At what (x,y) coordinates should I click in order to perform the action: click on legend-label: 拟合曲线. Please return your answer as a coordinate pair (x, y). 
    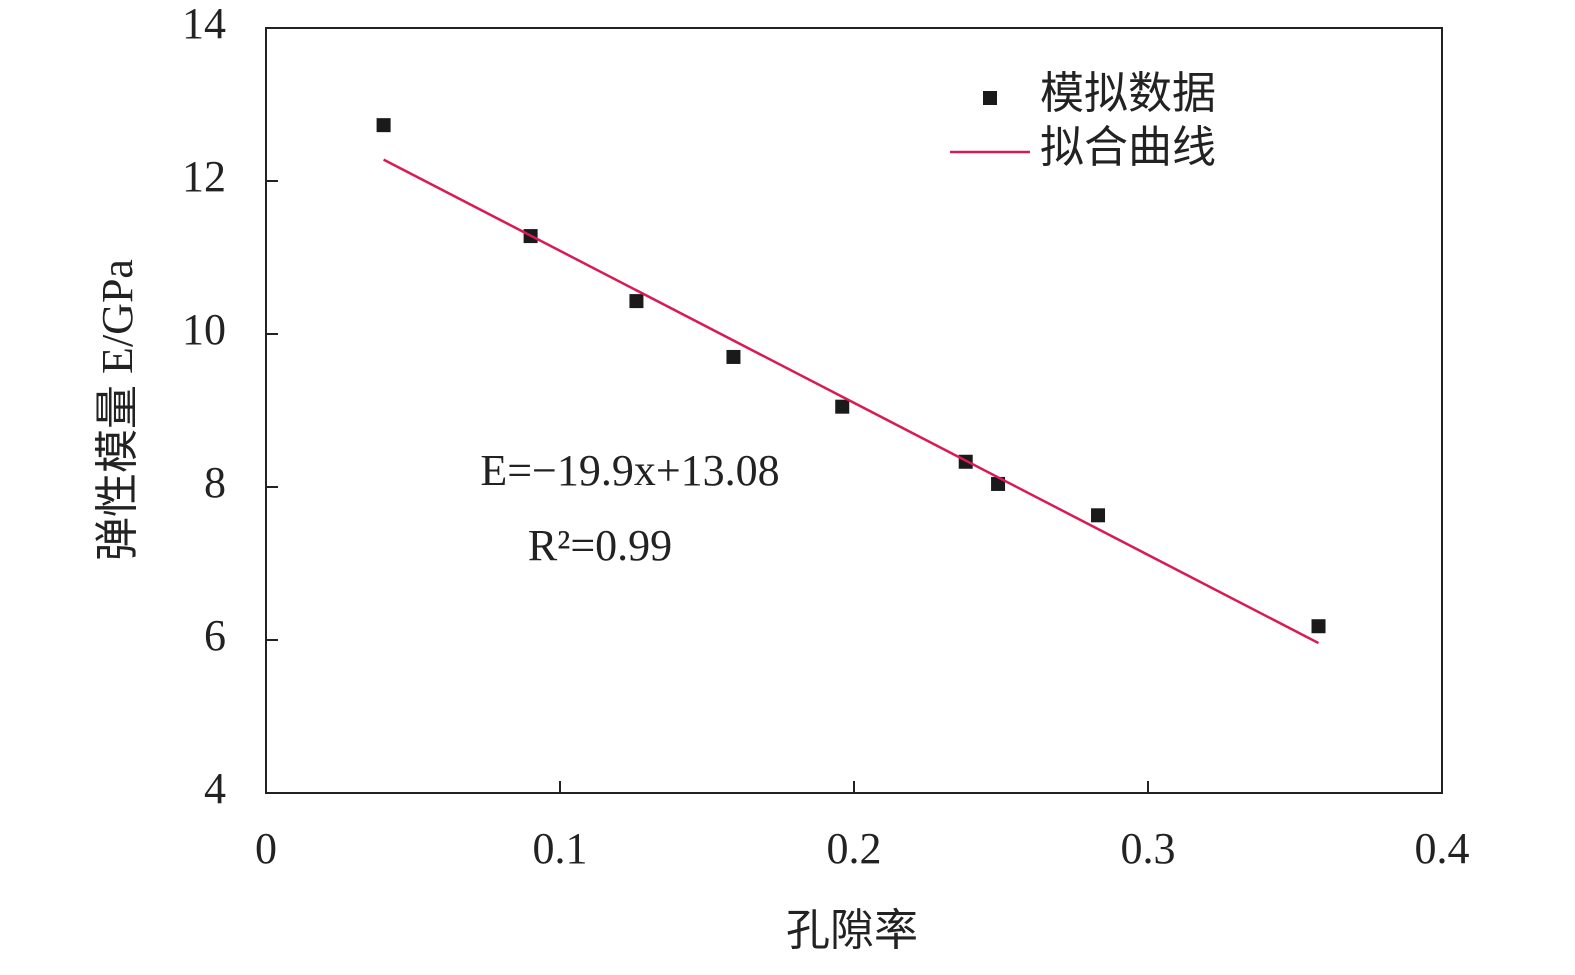
    Looking at the image, I should click on (1128, 147).